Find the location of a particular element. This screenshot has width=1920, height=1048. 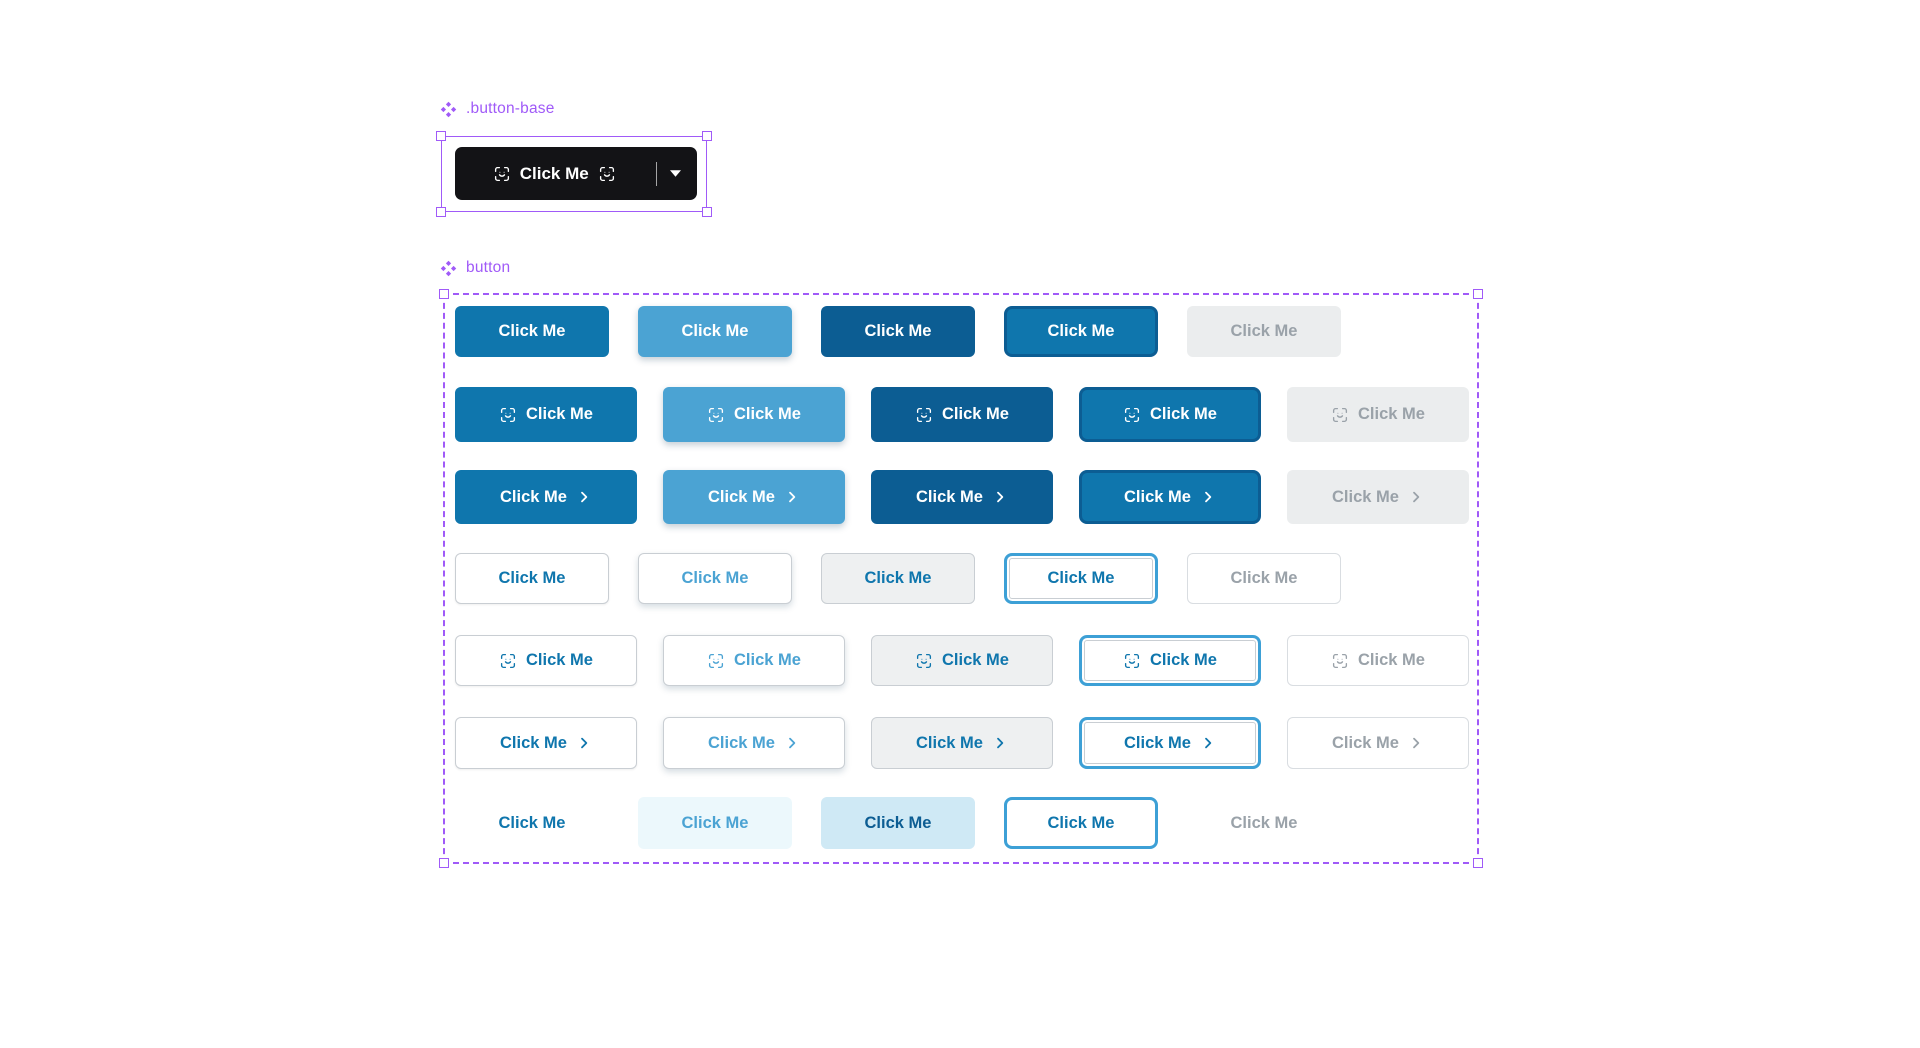

button-row-solid-leading-icon: Click Me Click Me Click Me Click Me Click Me is located at coordinates (962, 414).